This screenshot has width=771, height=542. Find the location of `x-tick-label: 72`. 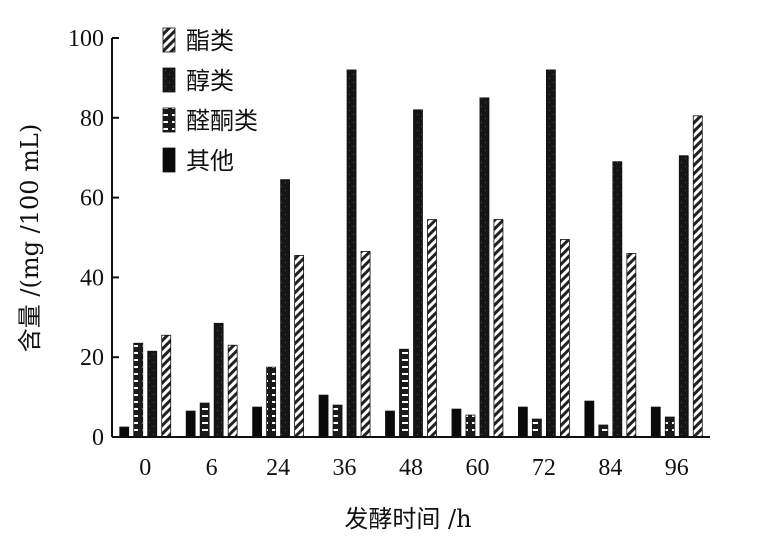

x-tick-label: 72 is located at coordinates (544, 468).